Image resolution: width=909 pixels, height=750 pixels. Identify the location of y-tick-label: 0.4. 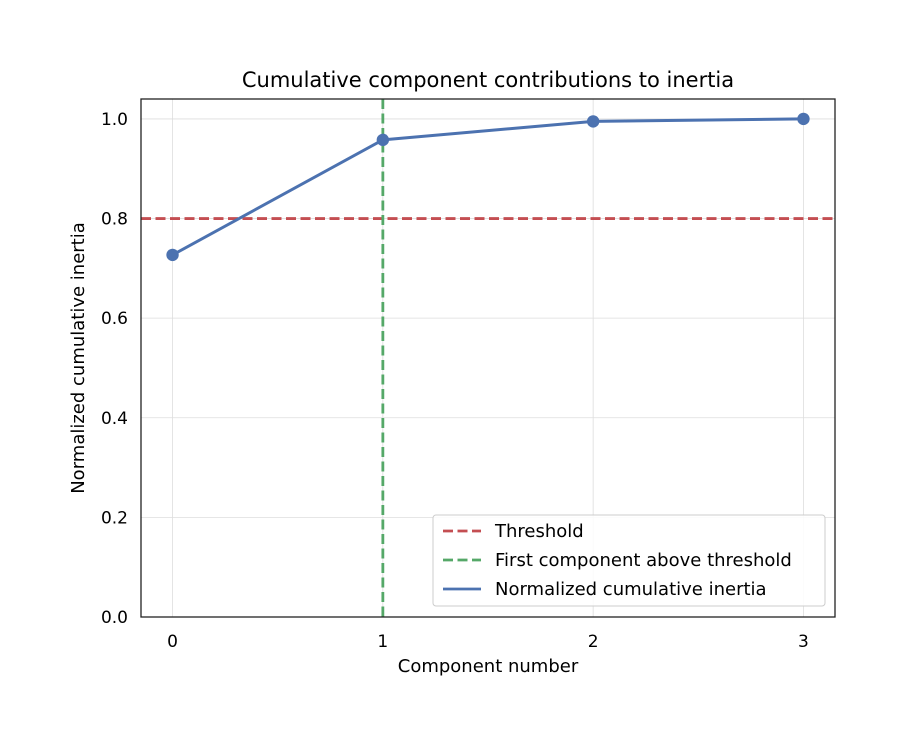
(114, 419).